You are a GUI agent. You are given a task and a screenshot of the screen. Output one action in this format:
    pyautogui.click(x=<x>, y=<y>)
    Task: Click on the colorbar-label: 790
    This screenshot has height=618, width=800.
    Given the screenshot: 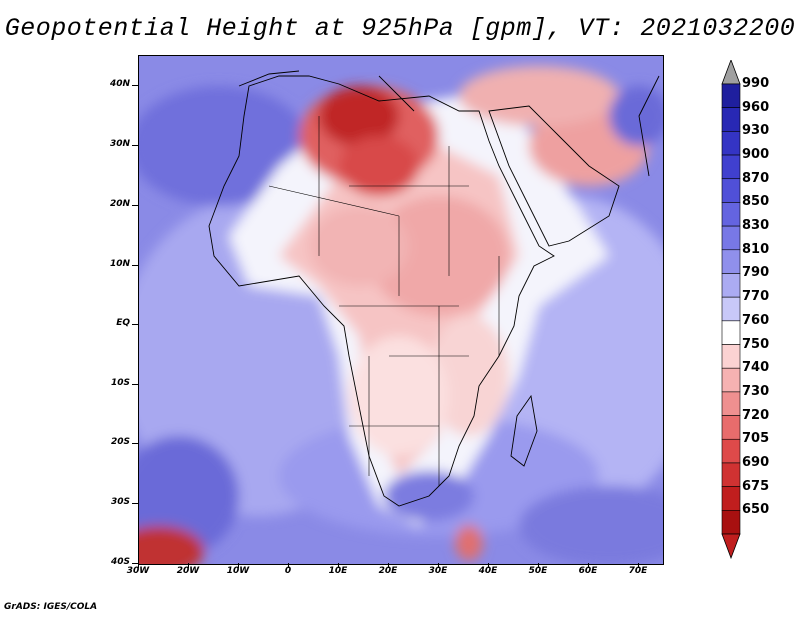 What is the action you would take?
    pyautogui.click(x=756, y=273)
    